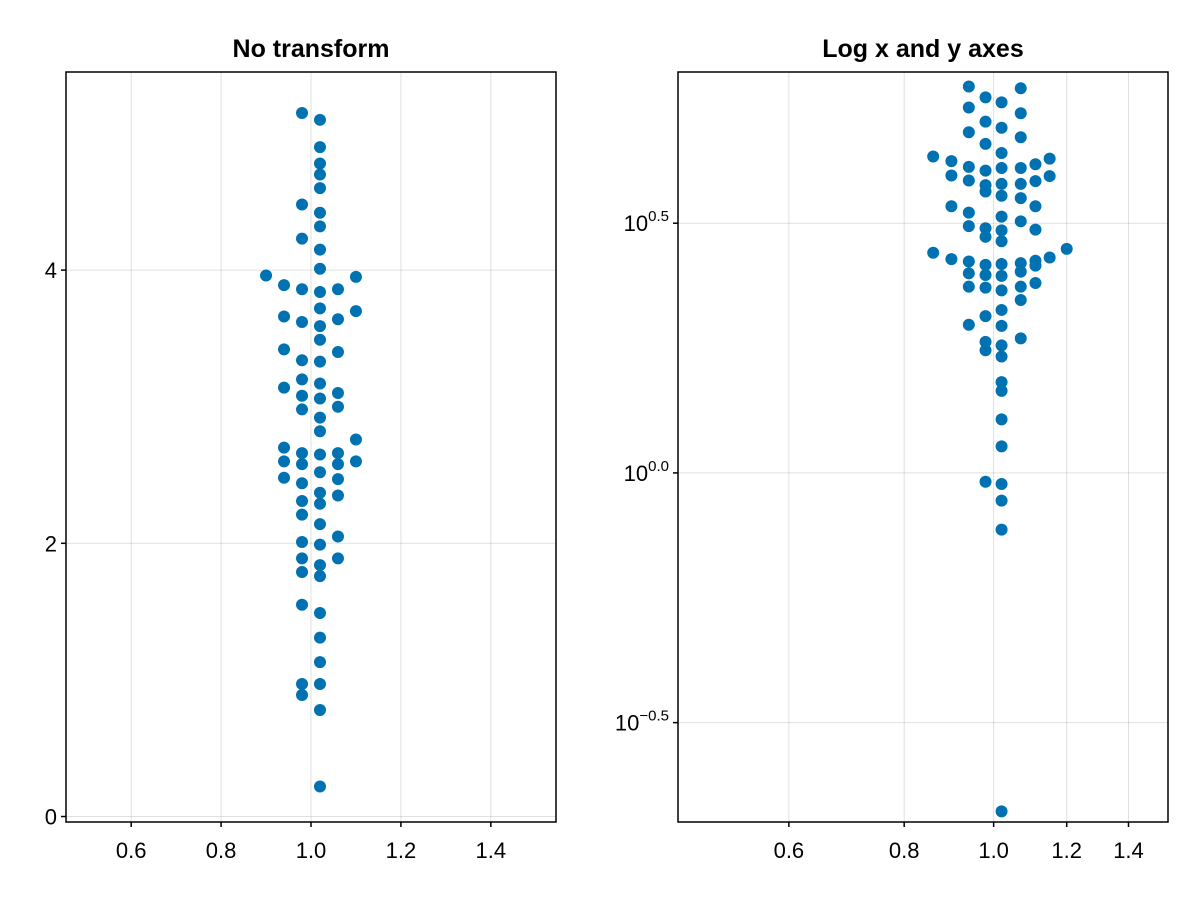 Image resolution: width=1200 pixels, height=900 pixels. I want to click on y-tick-label: 10−0.5, so click(642, 722).